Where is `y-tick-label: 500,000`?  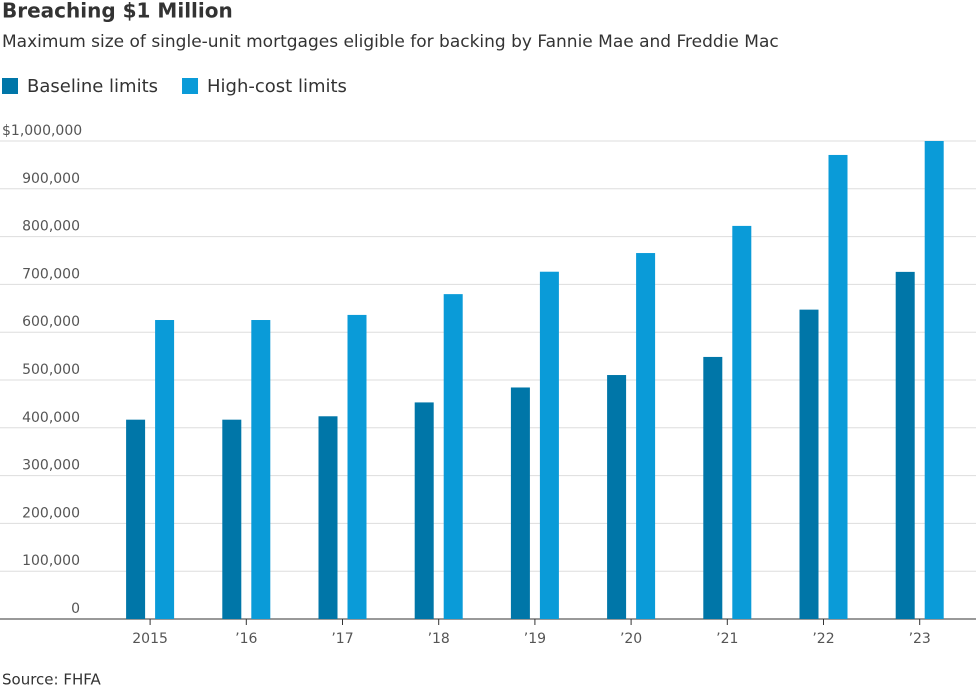
y-tick-label: 500,000 is located at coordinates (51, 370).